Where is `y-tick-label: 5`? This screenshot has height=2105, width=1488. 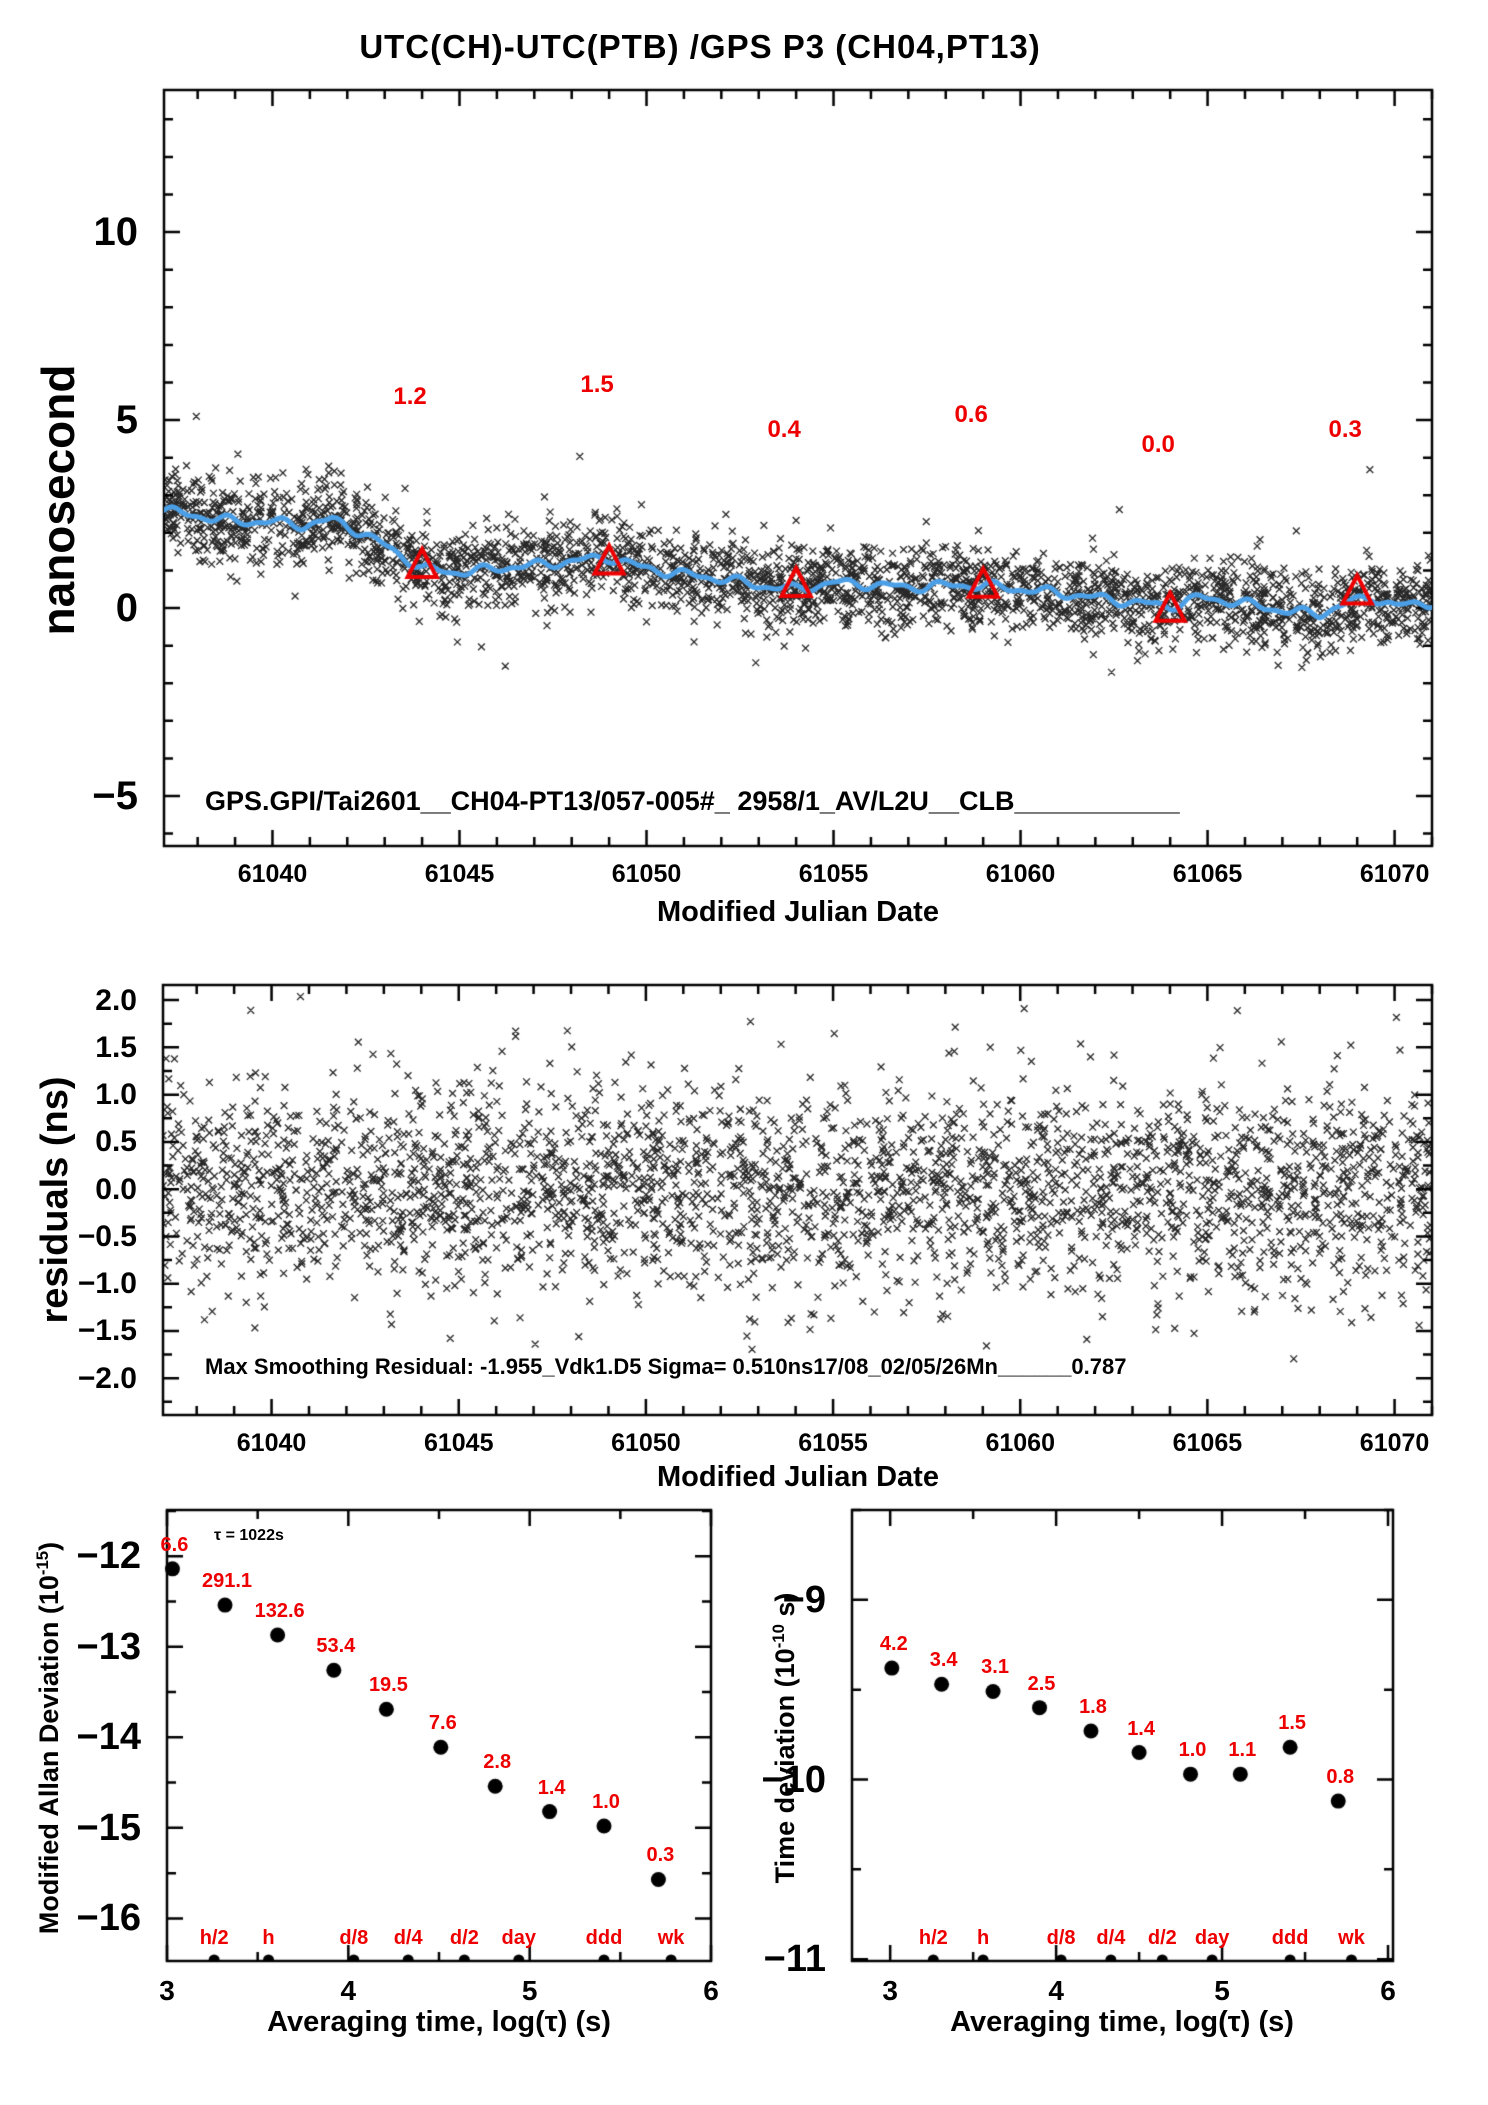
y-tick-label: 5 is located at coordinates (126, 420).